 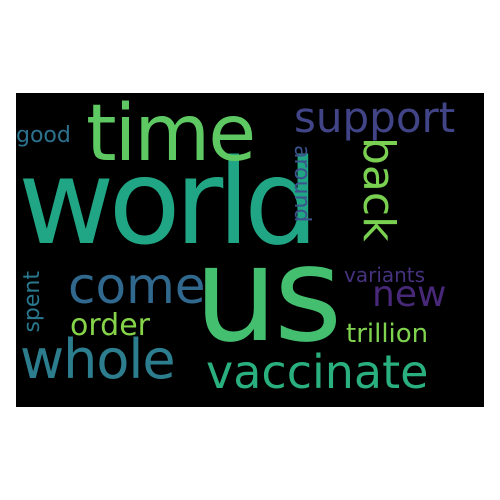 I want to click on word-us: us, so click(x=268, y=295).